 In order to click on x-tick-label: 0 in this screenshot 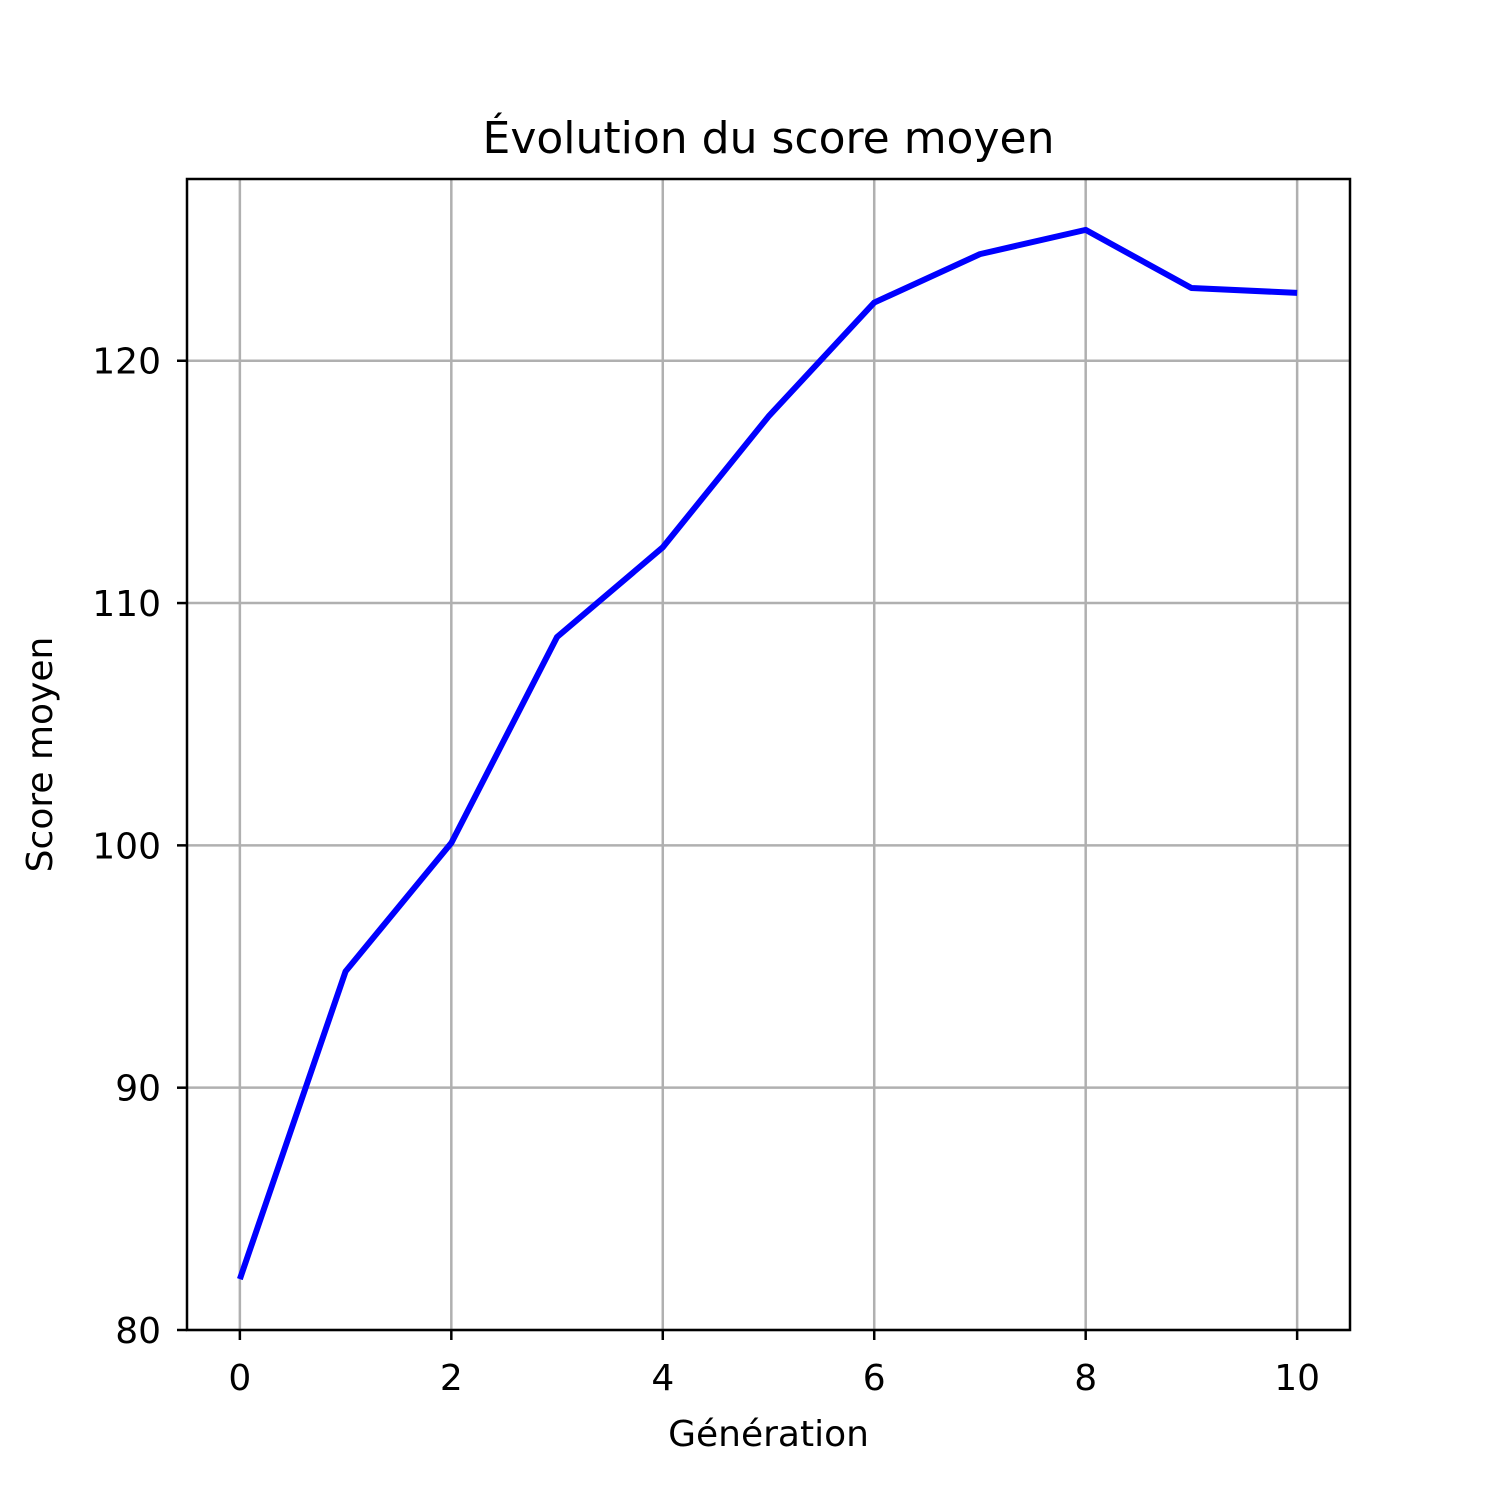, I will do `click(239, 1378)`.